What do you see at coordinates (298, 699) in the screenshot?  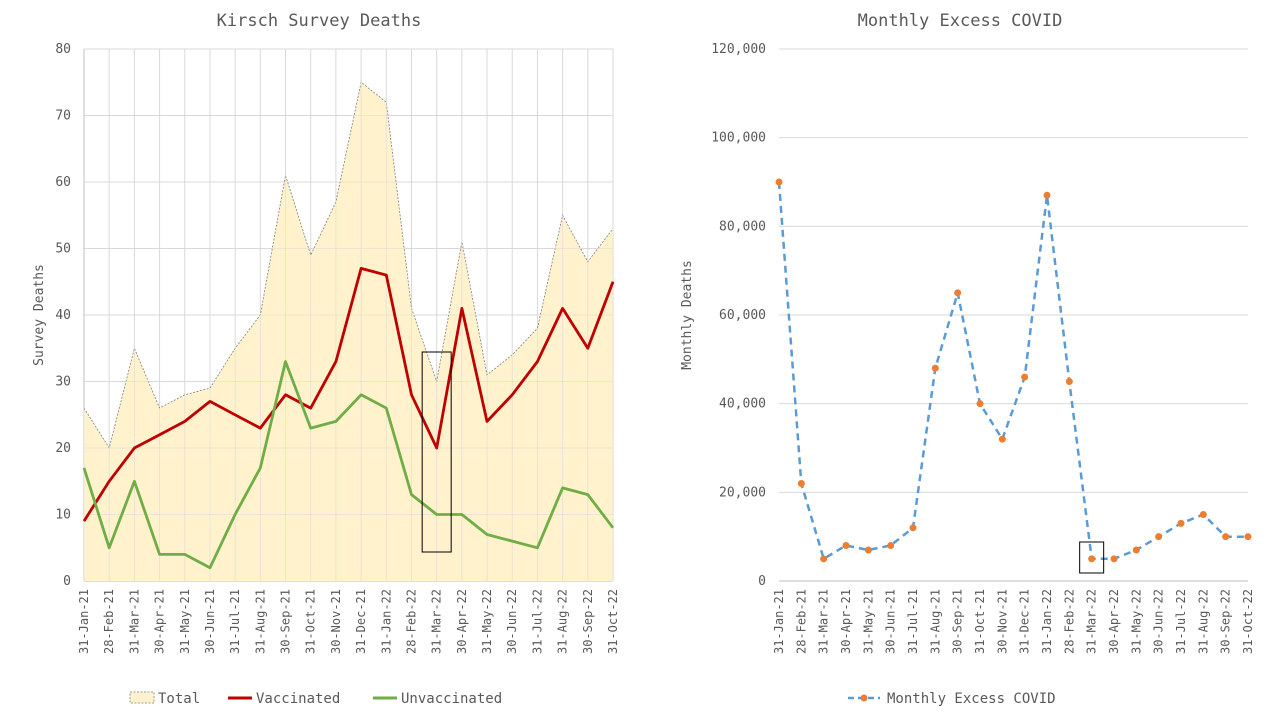 I see `legend-label-vaccinated: Vaccinated` at bounding box center [298, 699].